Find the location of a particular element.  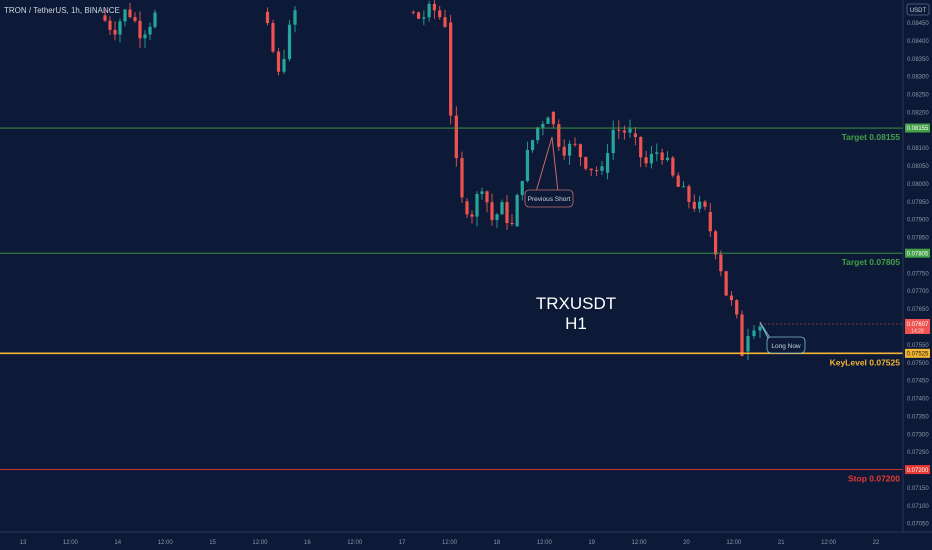

level-tag-stop is located at coordinates (917, 470).